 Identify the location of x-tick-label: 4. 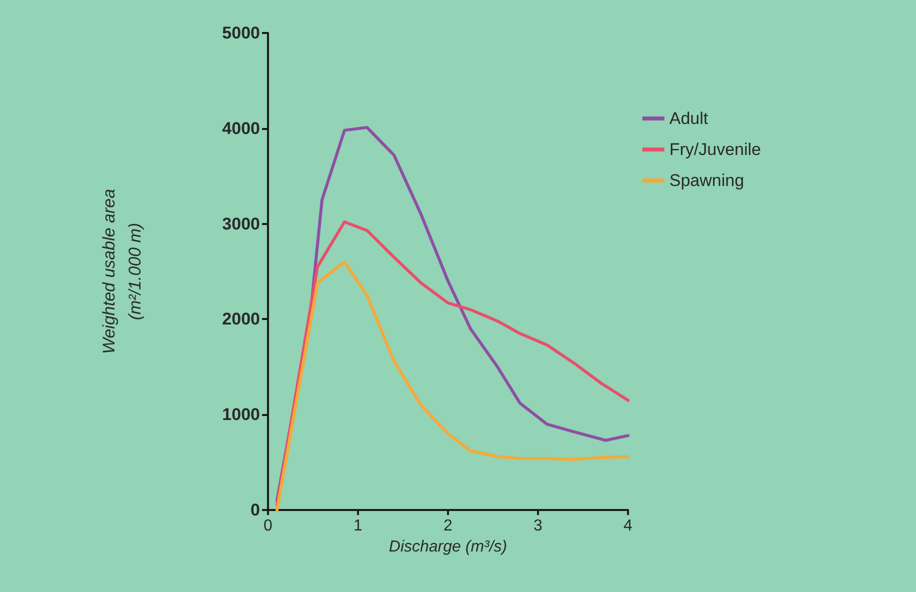
(628, 526).